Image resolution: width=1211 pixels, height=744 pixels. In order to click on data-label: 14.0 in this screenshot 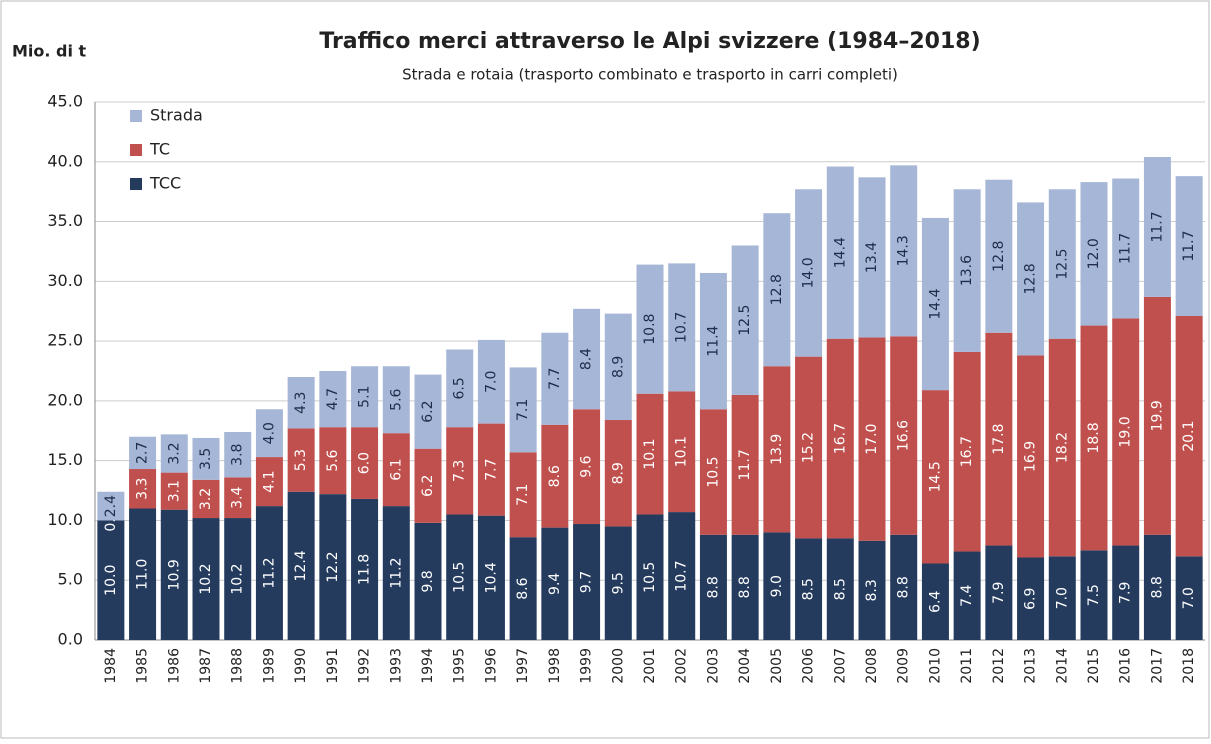, I will do `click(809, 272)`.